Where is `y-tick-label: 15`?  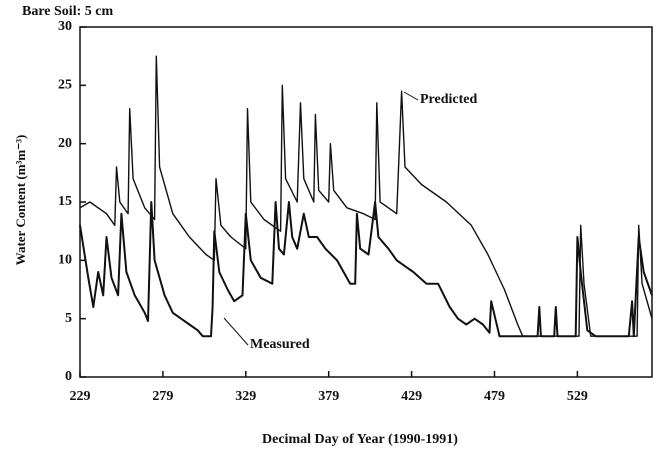
y-tick-label: 15 is located at coordinates (65, 201).